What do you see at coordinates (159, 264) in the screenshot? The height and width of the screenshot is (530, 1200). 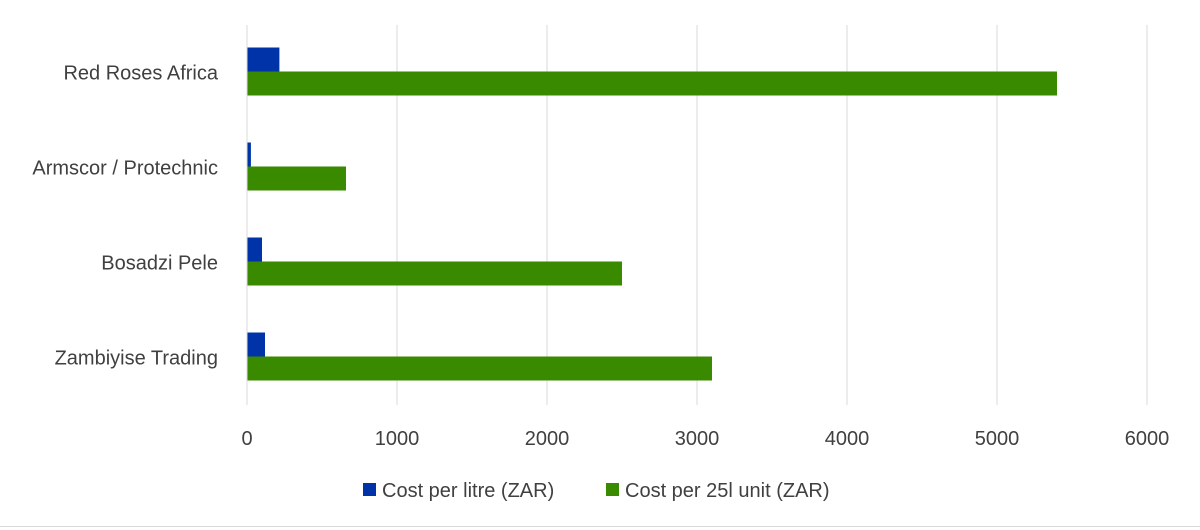 I see `category-label: Bosadzi Pele` at bounding box center [159, 264].